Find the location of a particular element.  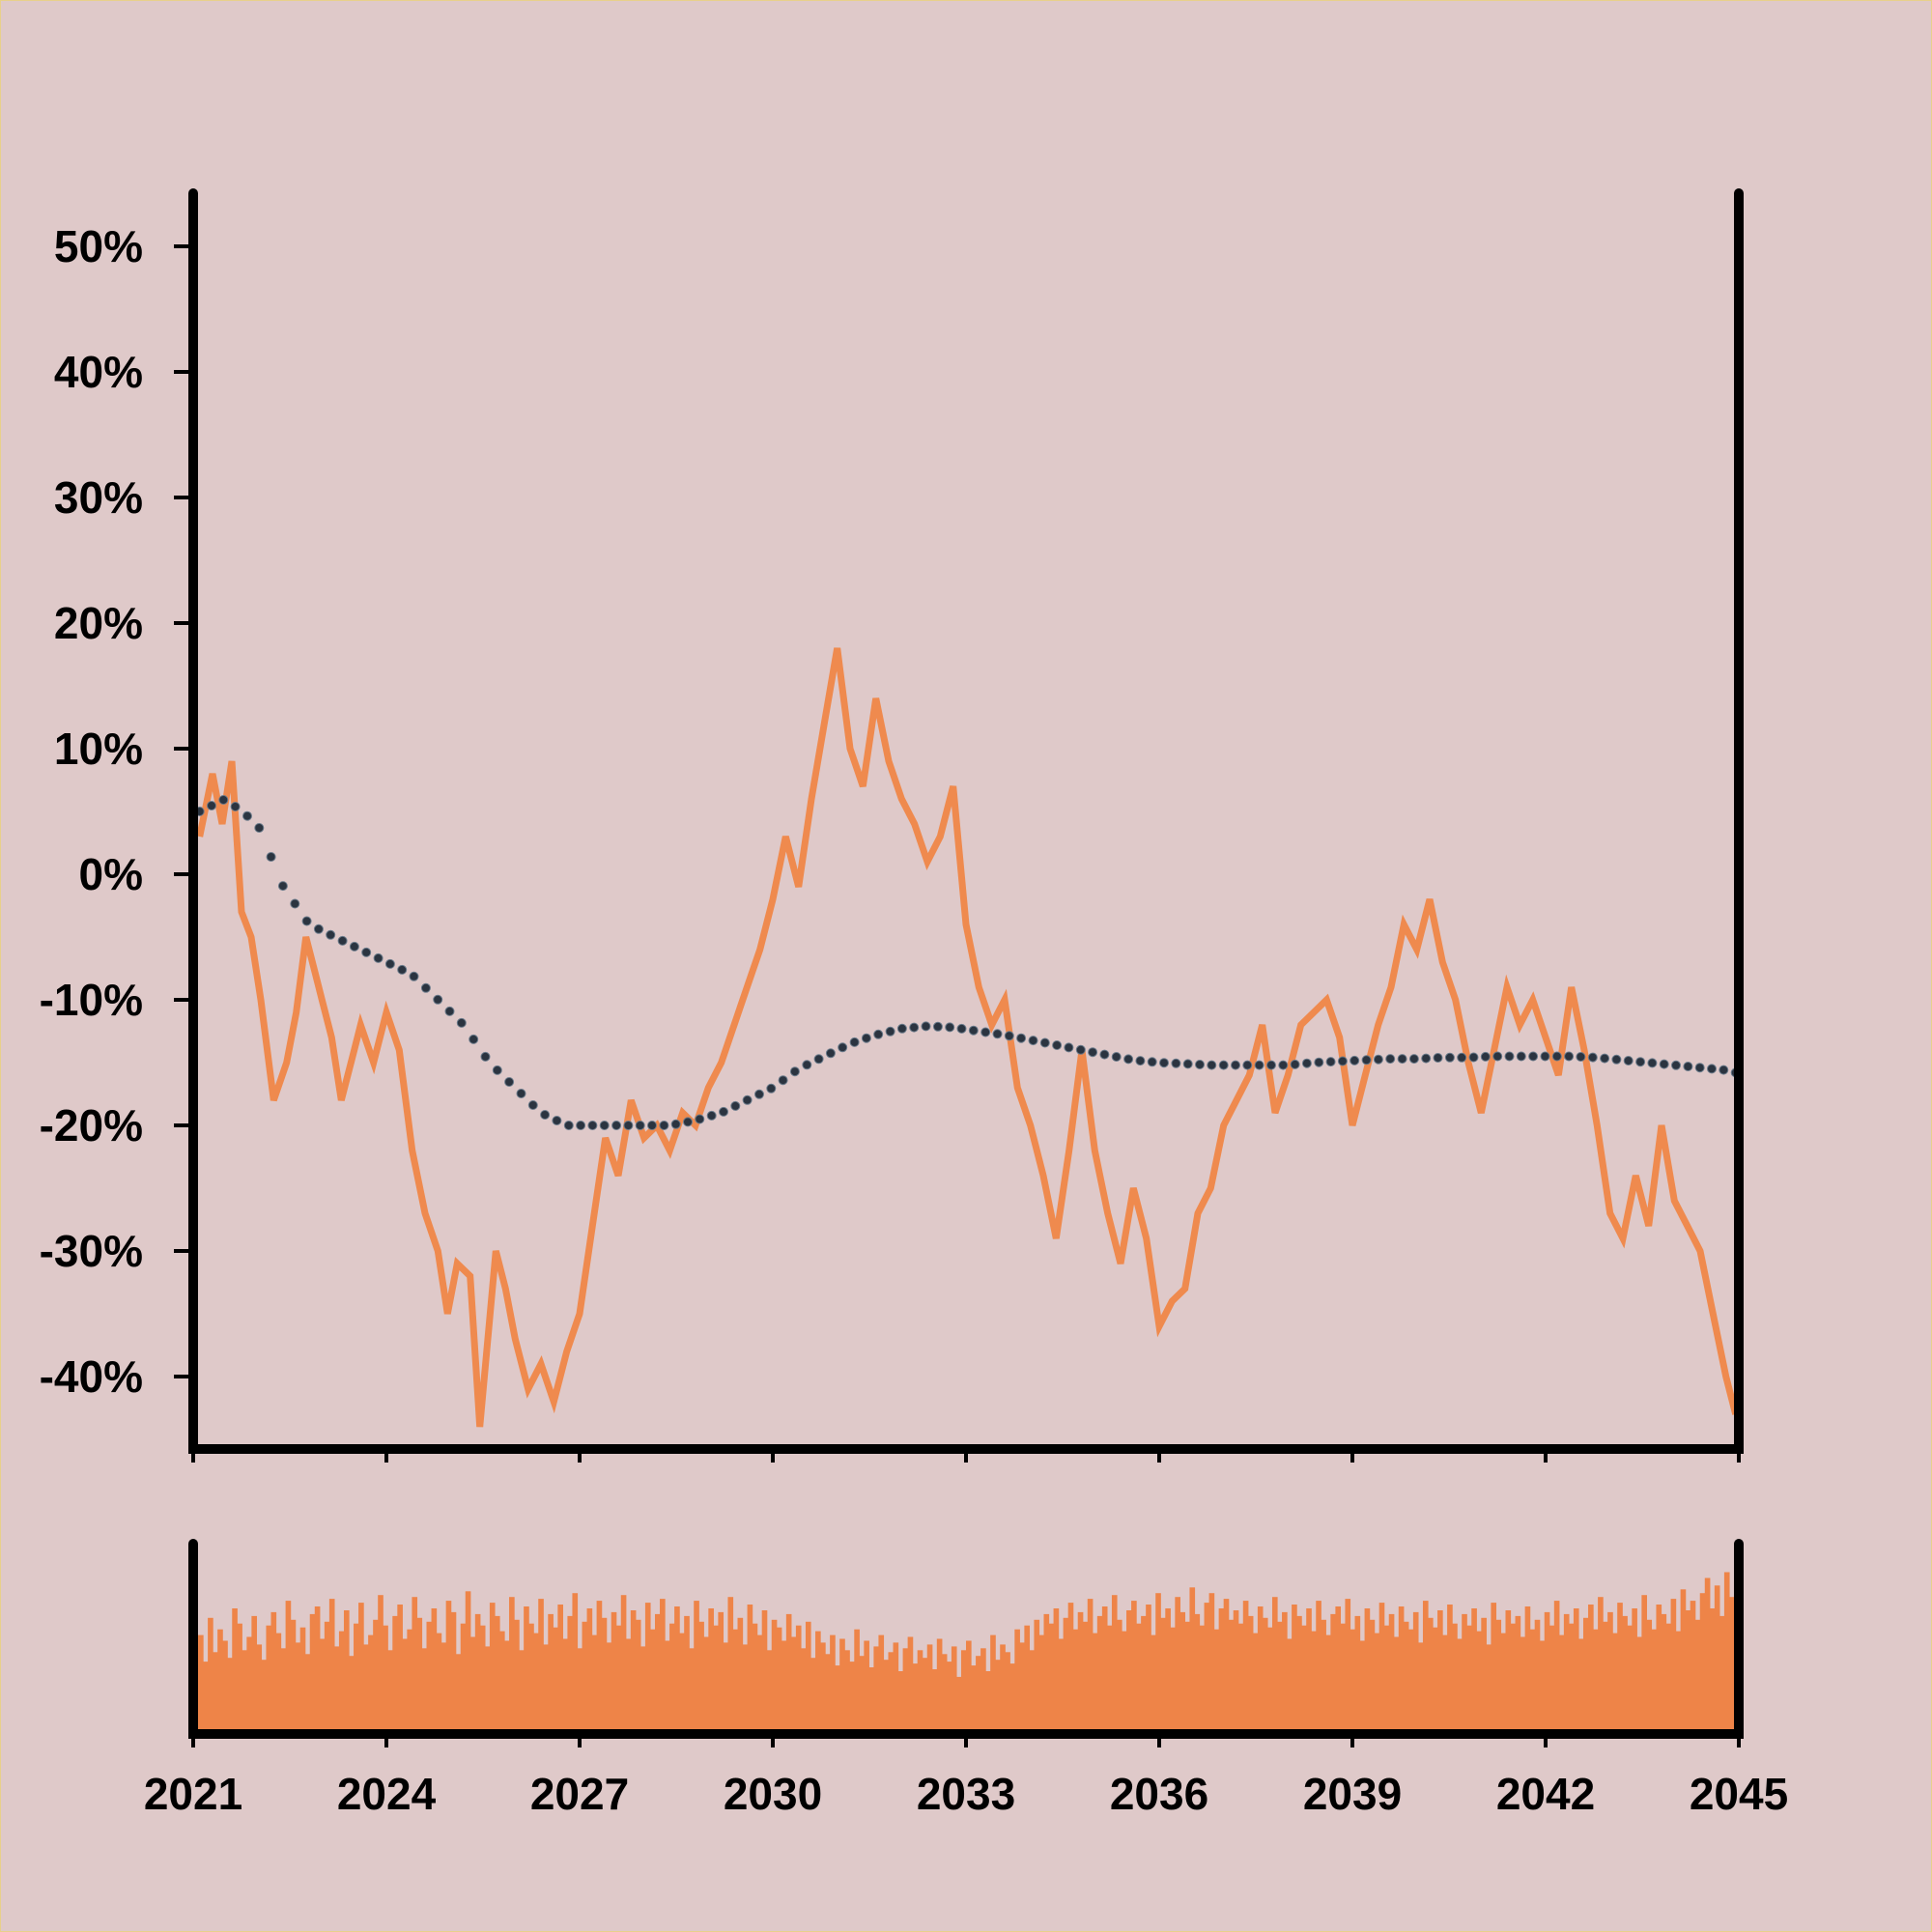

volume-bars is located at coordinates (966, 1653).